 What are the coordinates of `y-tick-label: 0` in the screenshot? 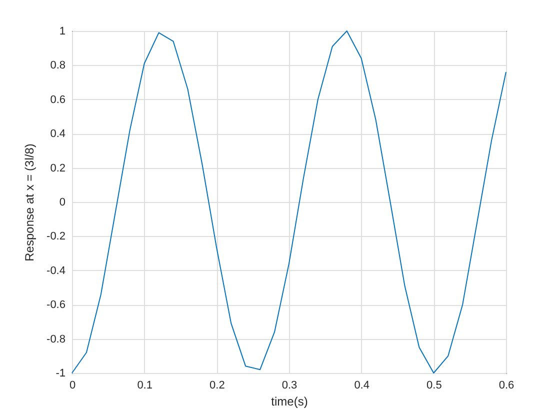 It's located at (62, 202).